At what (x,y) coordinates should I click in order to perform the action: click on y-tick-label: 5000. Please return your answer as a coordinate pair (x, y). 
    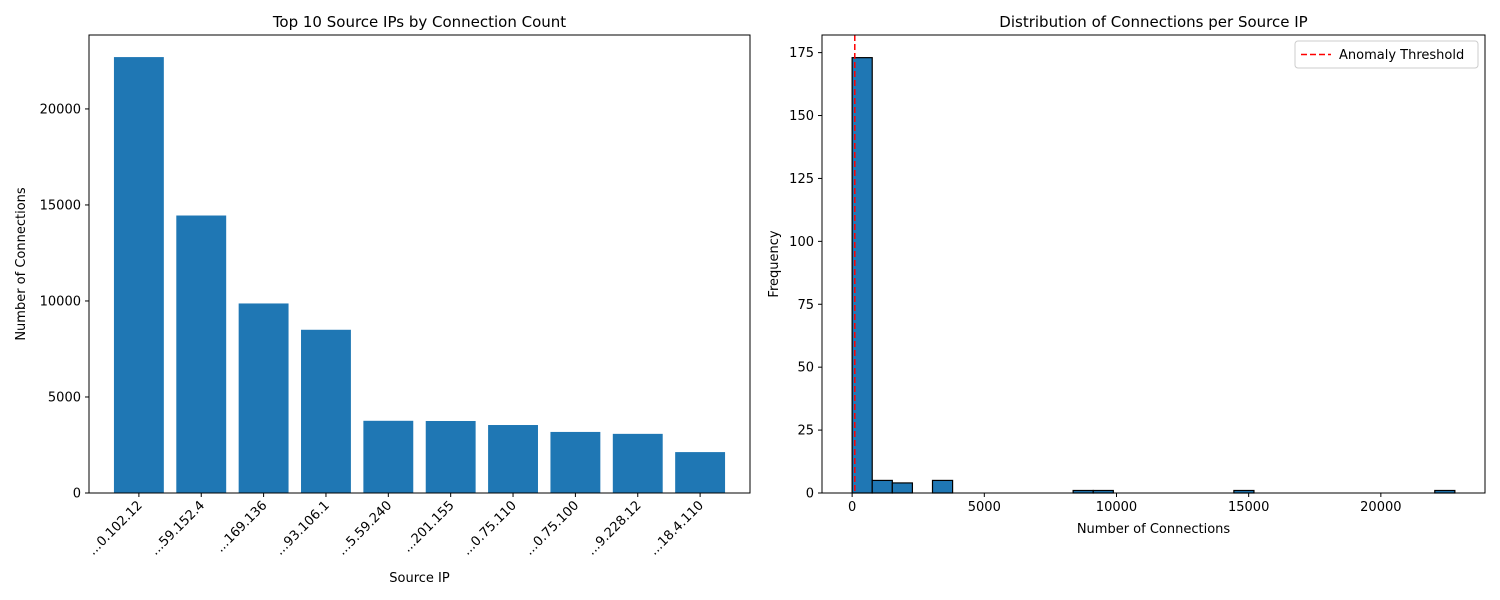
    Looking at the image, I should click on (64, 397).